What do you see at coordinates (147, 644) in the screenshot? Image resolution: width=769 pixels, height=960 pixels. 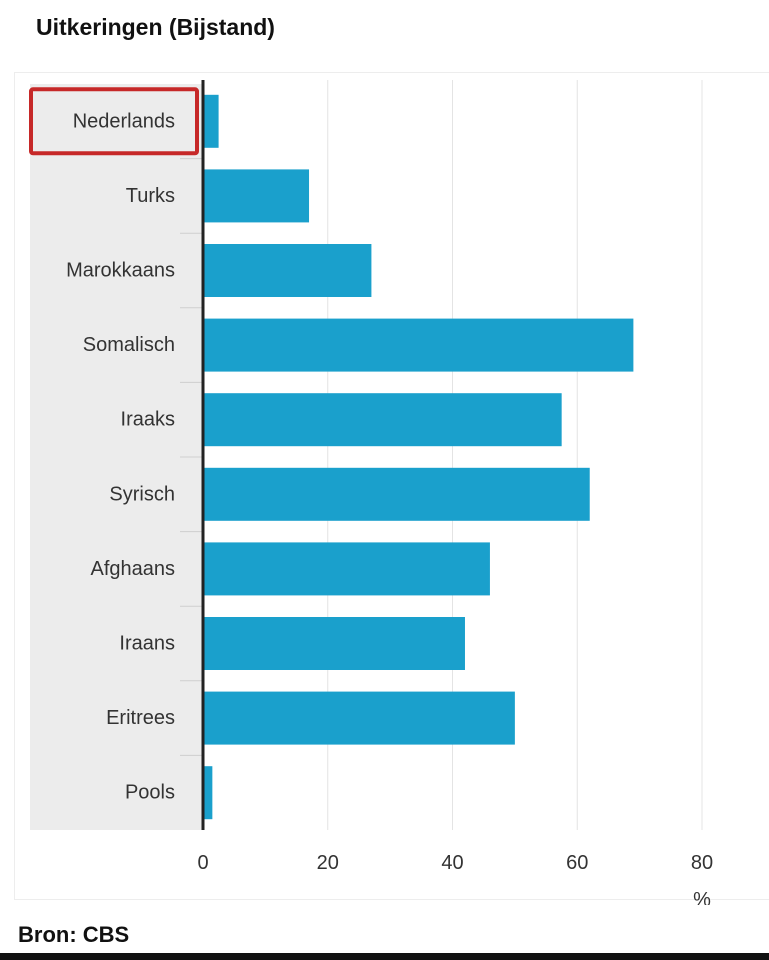 I see `category-label: Iraans` at bounding box center [147, 644].